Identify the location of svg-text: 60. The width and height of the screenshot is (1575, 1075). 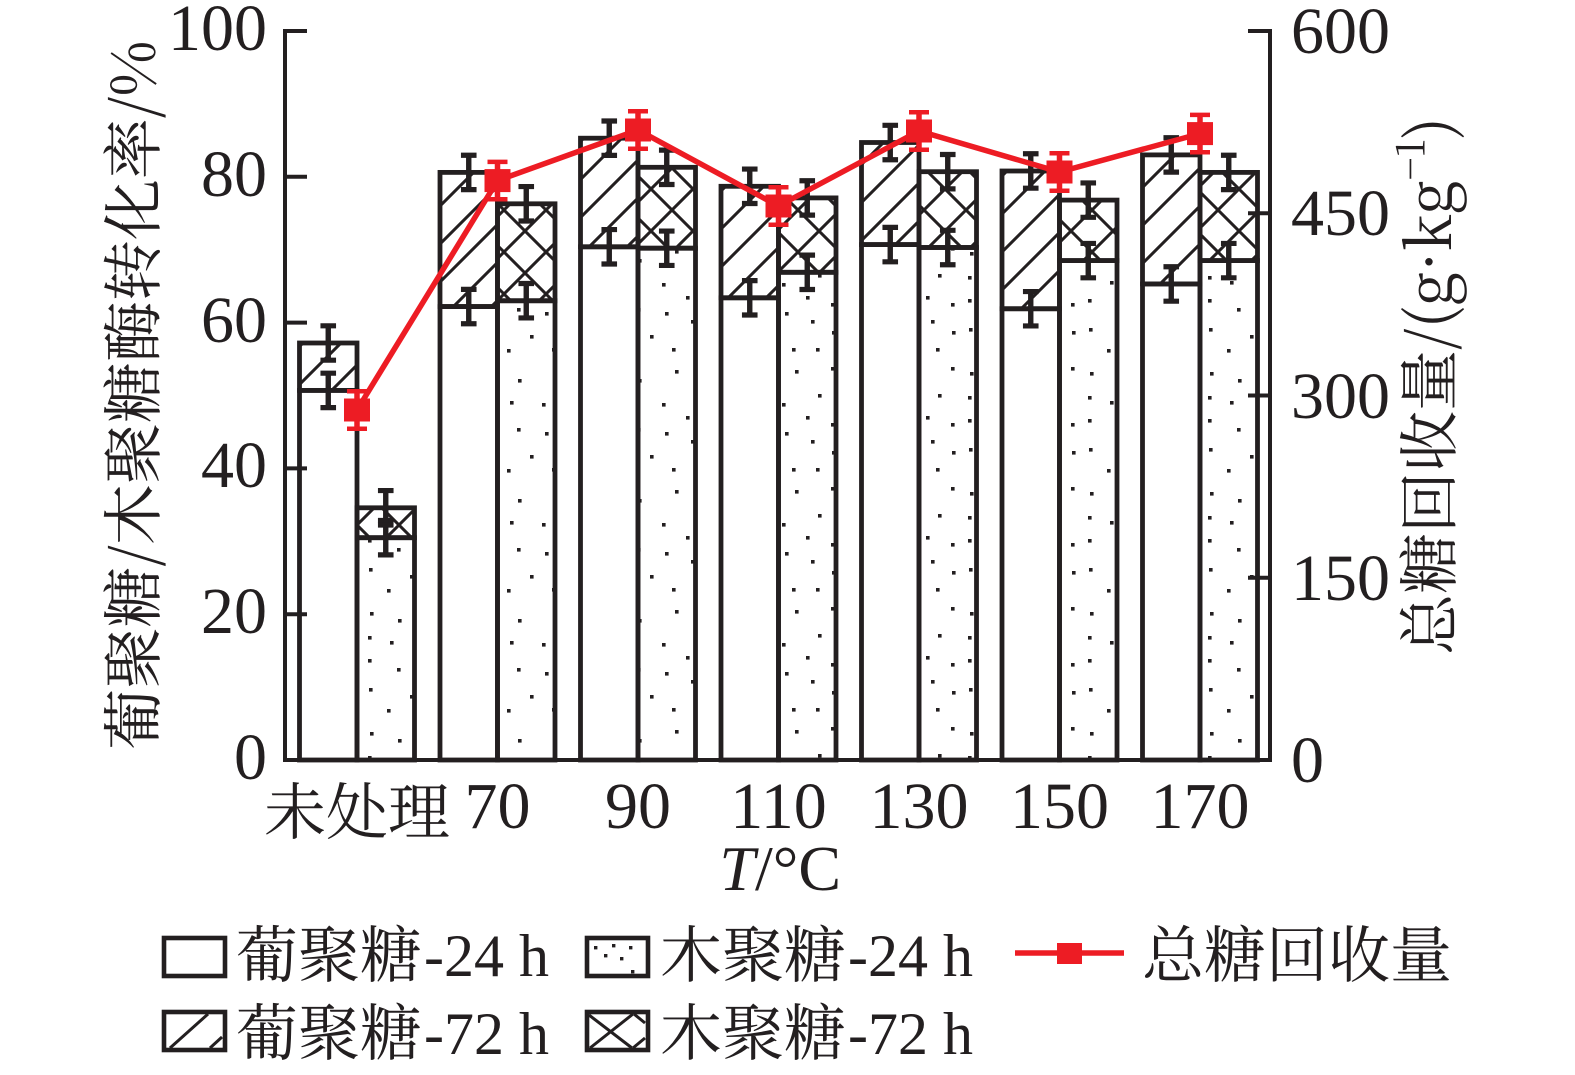
(234, 320).